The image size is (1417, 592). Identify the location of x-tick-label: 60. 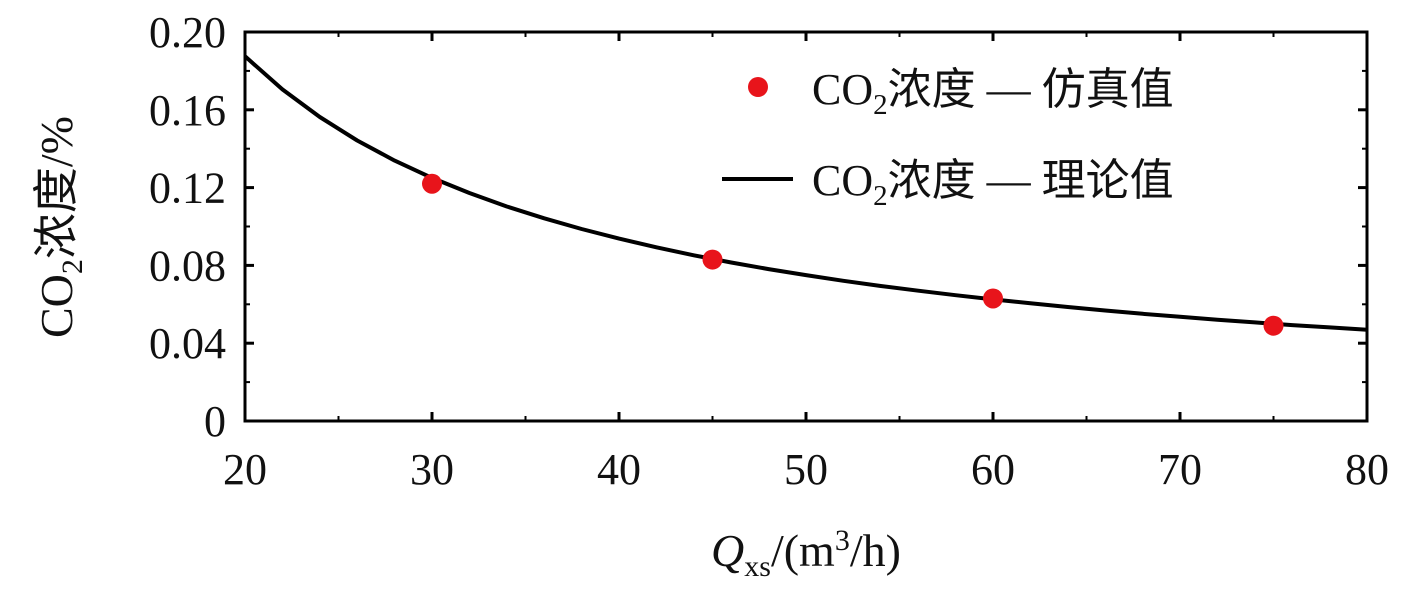
(993, 469).